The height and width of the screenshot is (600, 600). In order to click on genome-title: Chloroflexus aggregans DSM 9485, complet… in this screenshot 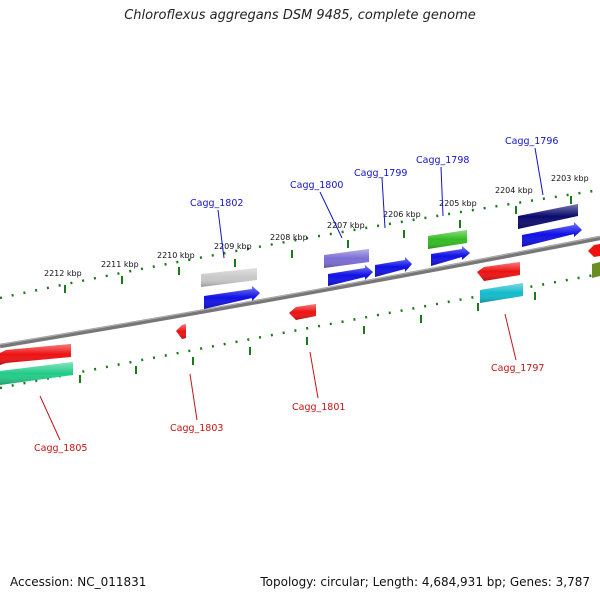, I will do `click(300, 15)`.